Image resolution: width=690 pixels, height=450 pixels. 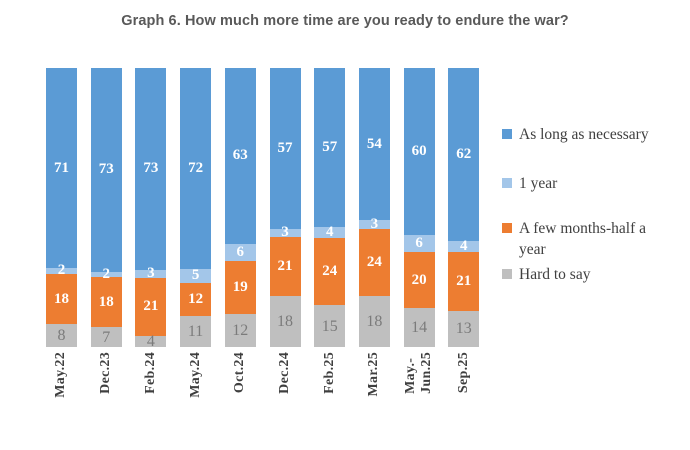 I want to click on value-label: 63, so click(x=240, y=155).